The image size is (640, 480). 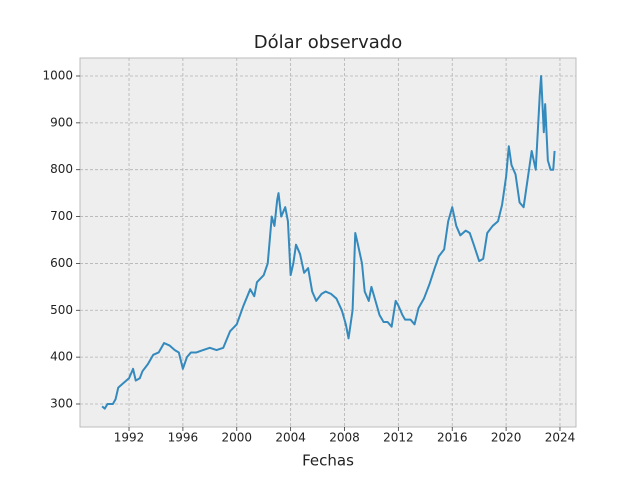 What do you see at coordinates (328, 42) in the screenshot?
I see `chart-title: Dólar observado` at bounding box center [328, 42].